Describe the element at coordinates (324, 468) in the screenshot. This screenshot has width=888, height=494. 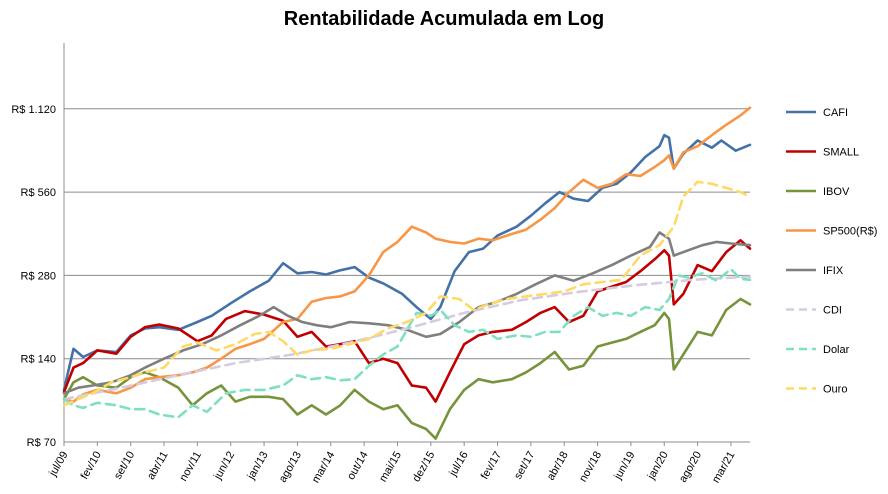
I see `x-tick-label: mar/14` at that location.